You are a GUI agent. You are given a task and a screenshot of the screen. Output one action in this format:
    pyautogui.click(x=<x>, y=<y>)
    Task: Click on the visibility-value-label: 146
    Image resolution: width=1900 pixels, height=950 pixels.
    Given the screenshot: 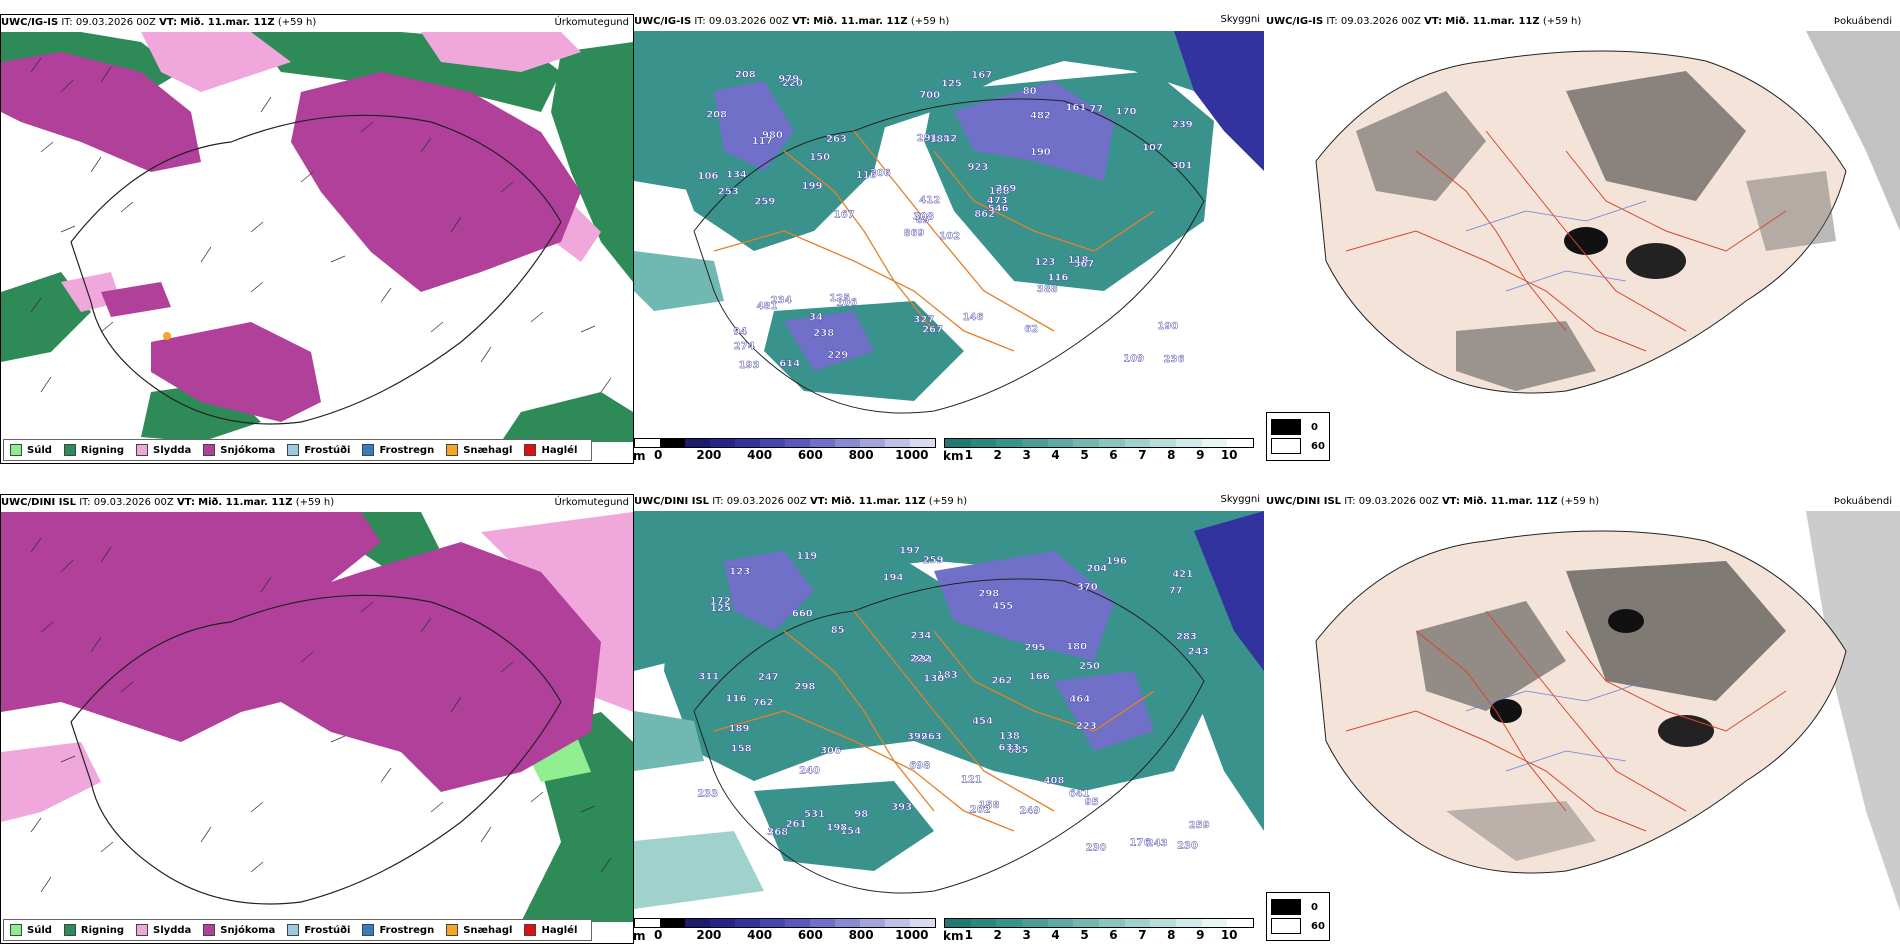 What is the action you would take?
    pyautogui.click(x=973, y=317)
    